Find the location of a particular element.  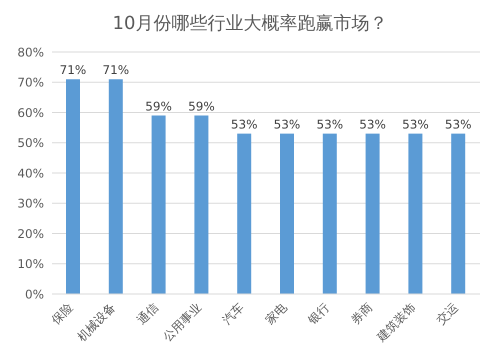

x-tick-label: 通信 is located at coordinates (148, 314).